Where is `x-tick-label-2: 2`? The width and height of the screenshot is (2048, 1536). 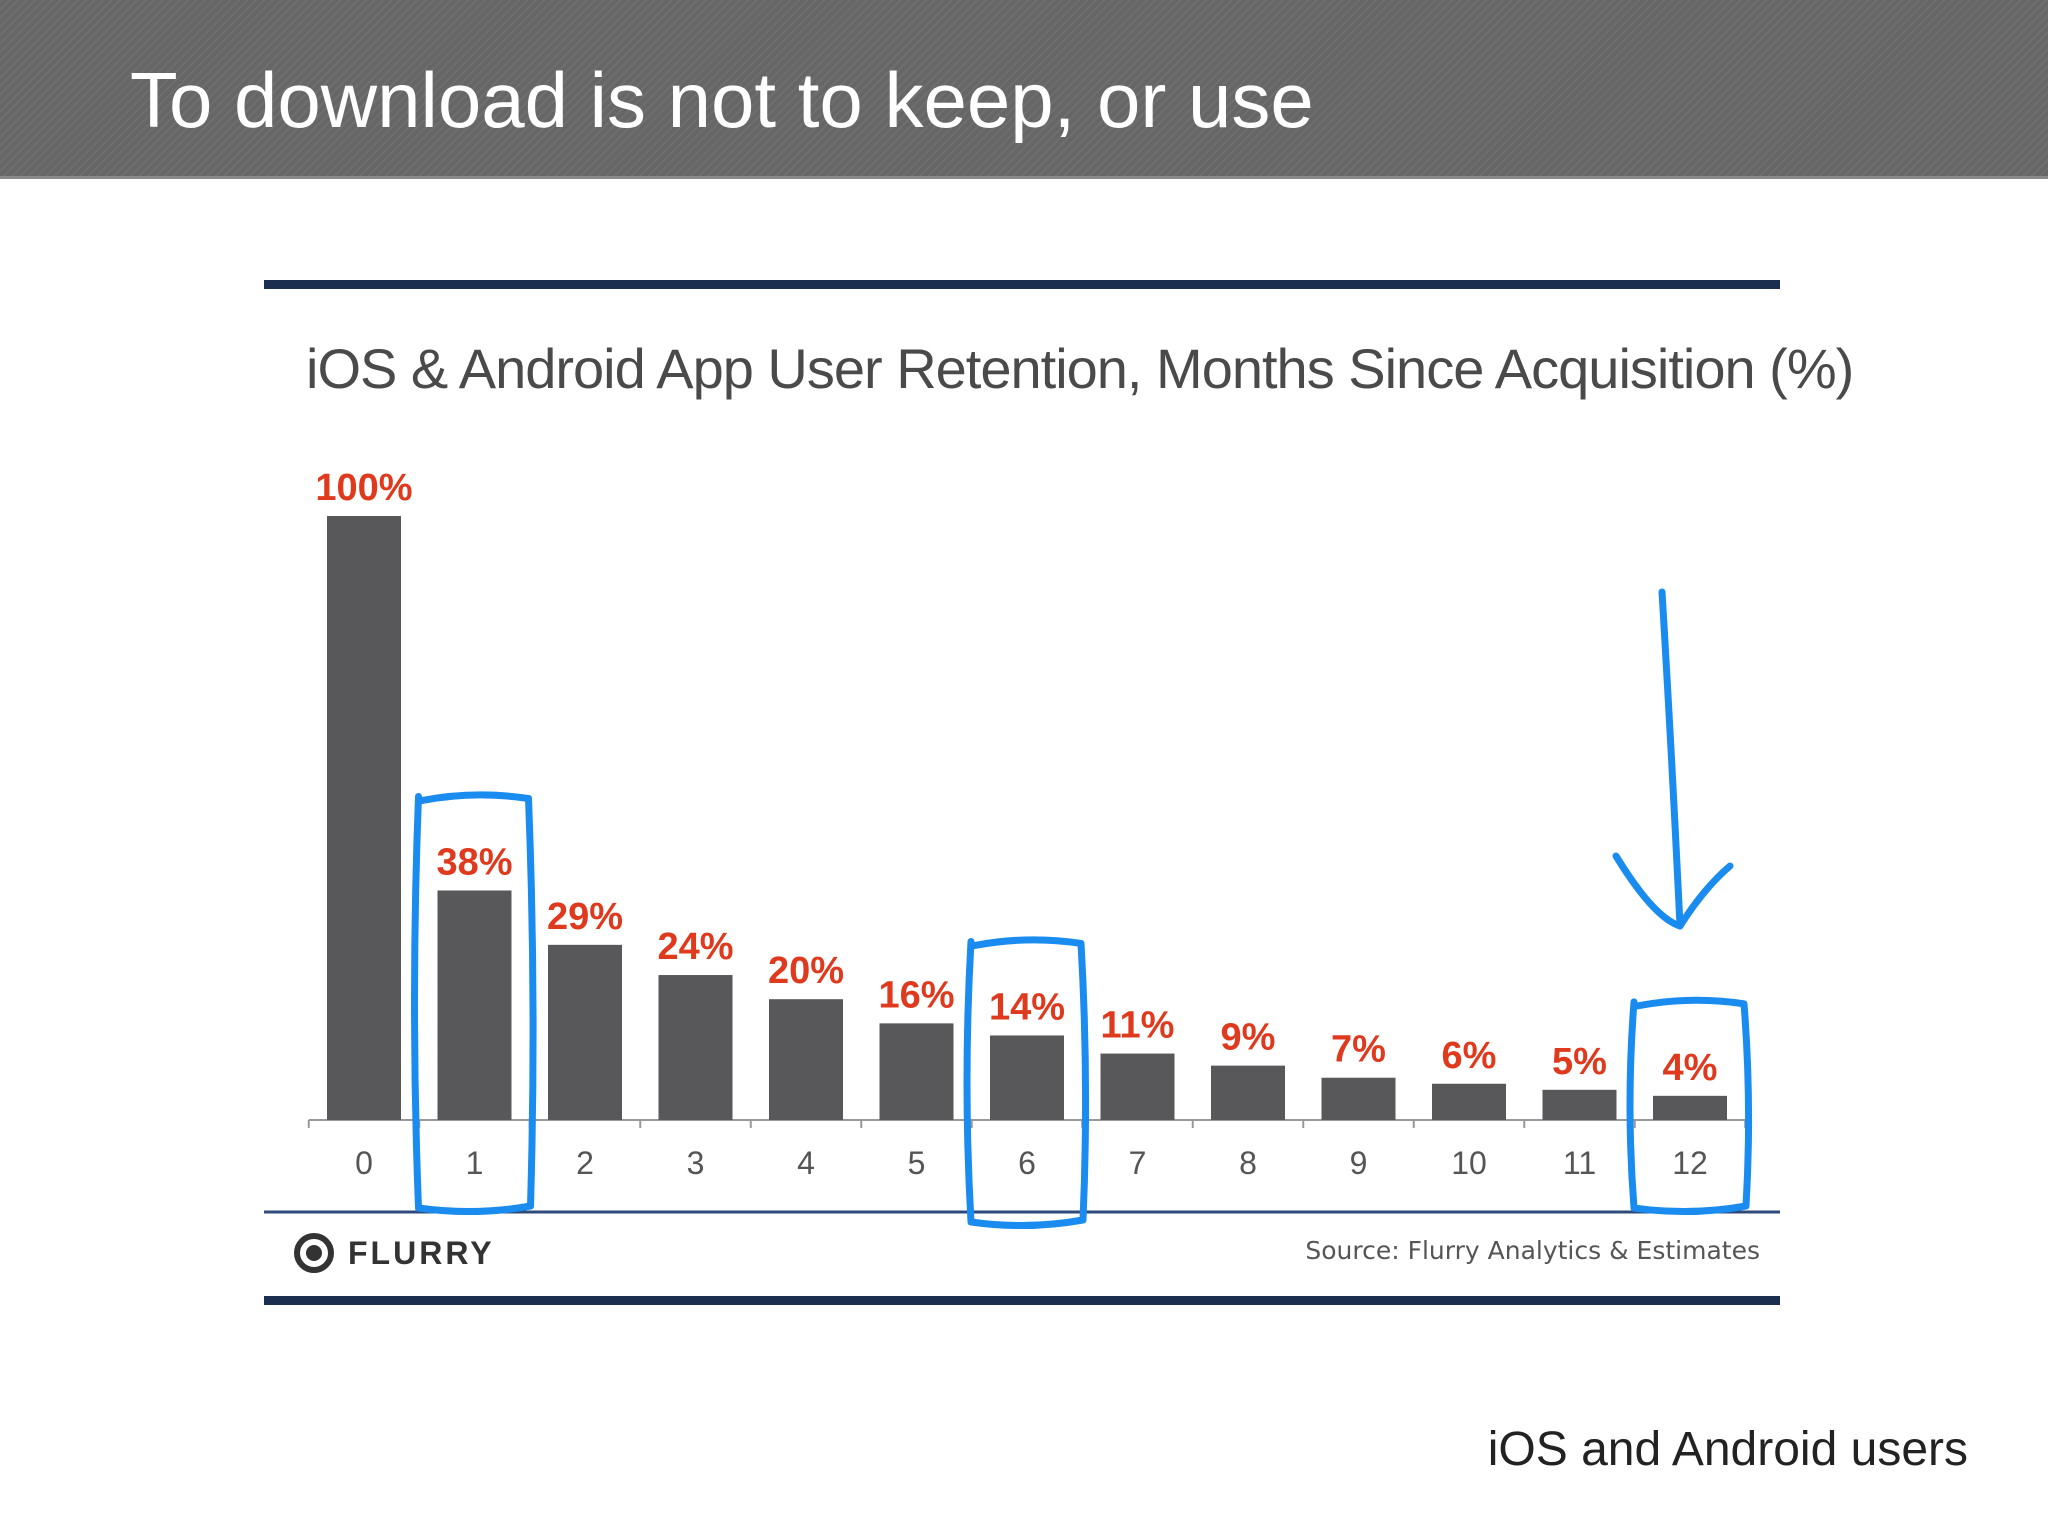 x-tick-label-2: 2 is located at coordinates (585, 1163).